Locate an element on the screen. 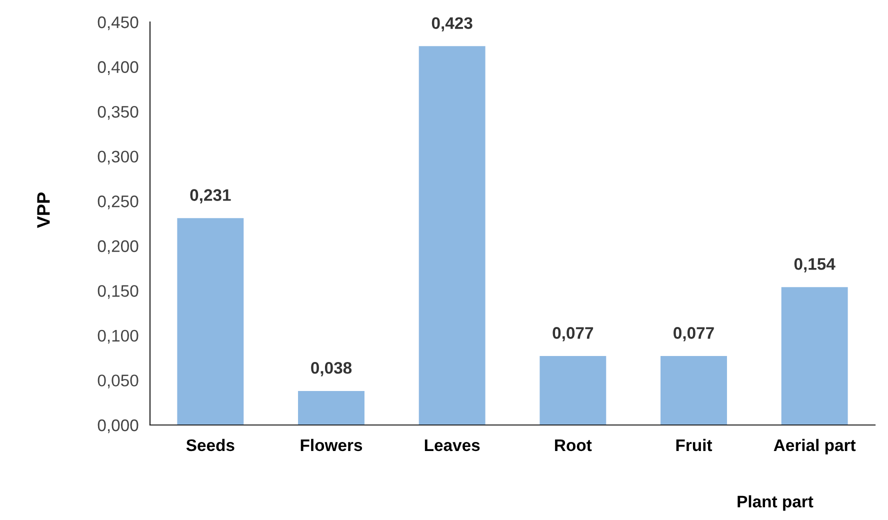 Image resolution: width=888 pixels, height=520 pixels. data-label: 0,038 is located at coordinates (331, 369).